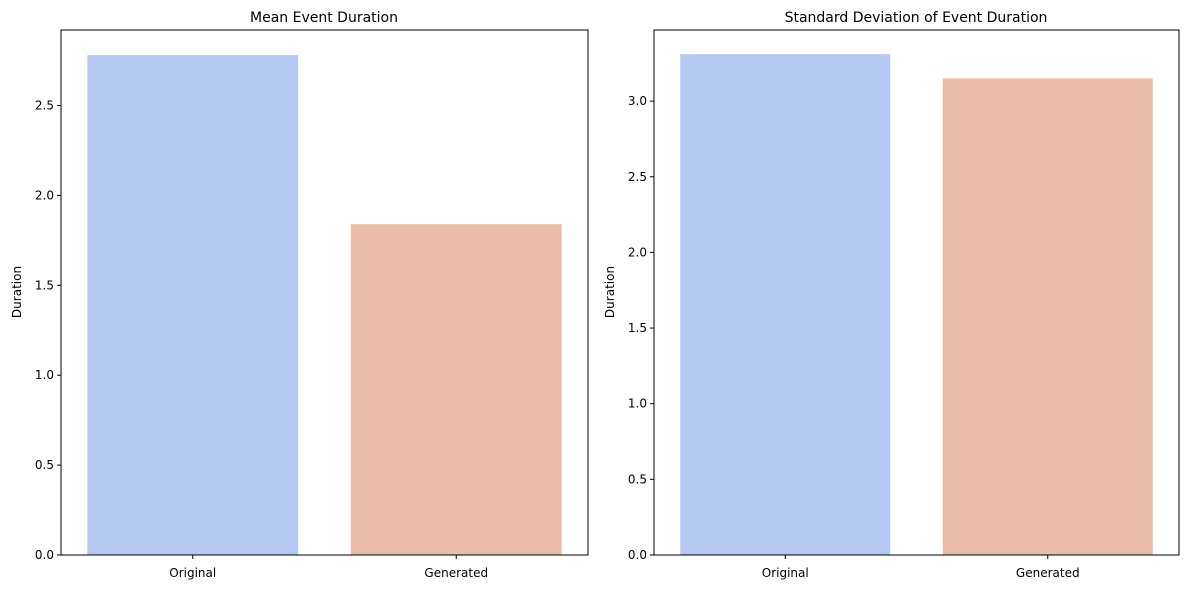  What do you see at coordinates (637, 101) in the screenshot?
I see `y-tick-label: 3.0` at bounding box center [637, 101].